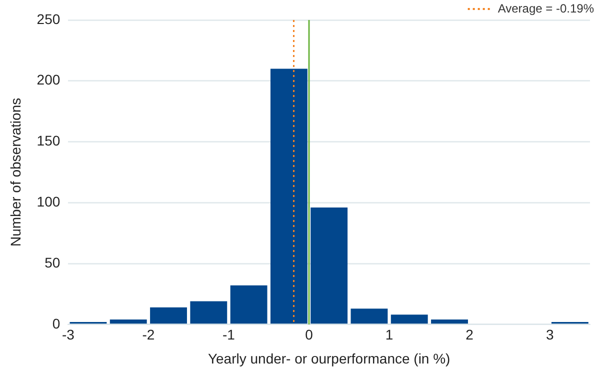 This screenshot has height=374, width=600. What do you see at coordinates (229, 334) in the screenshot?
I see `x-tick-label: -1` at bounding box center [229, 334].